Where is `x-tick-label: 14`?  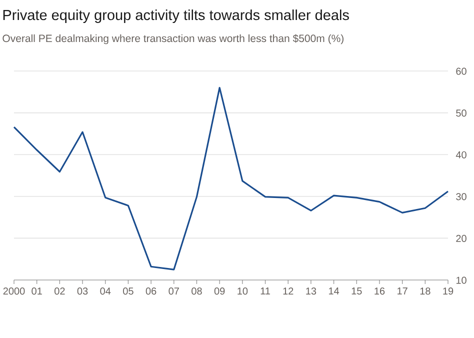 x-tick-label: 14 is located at coordinates (334, 291).